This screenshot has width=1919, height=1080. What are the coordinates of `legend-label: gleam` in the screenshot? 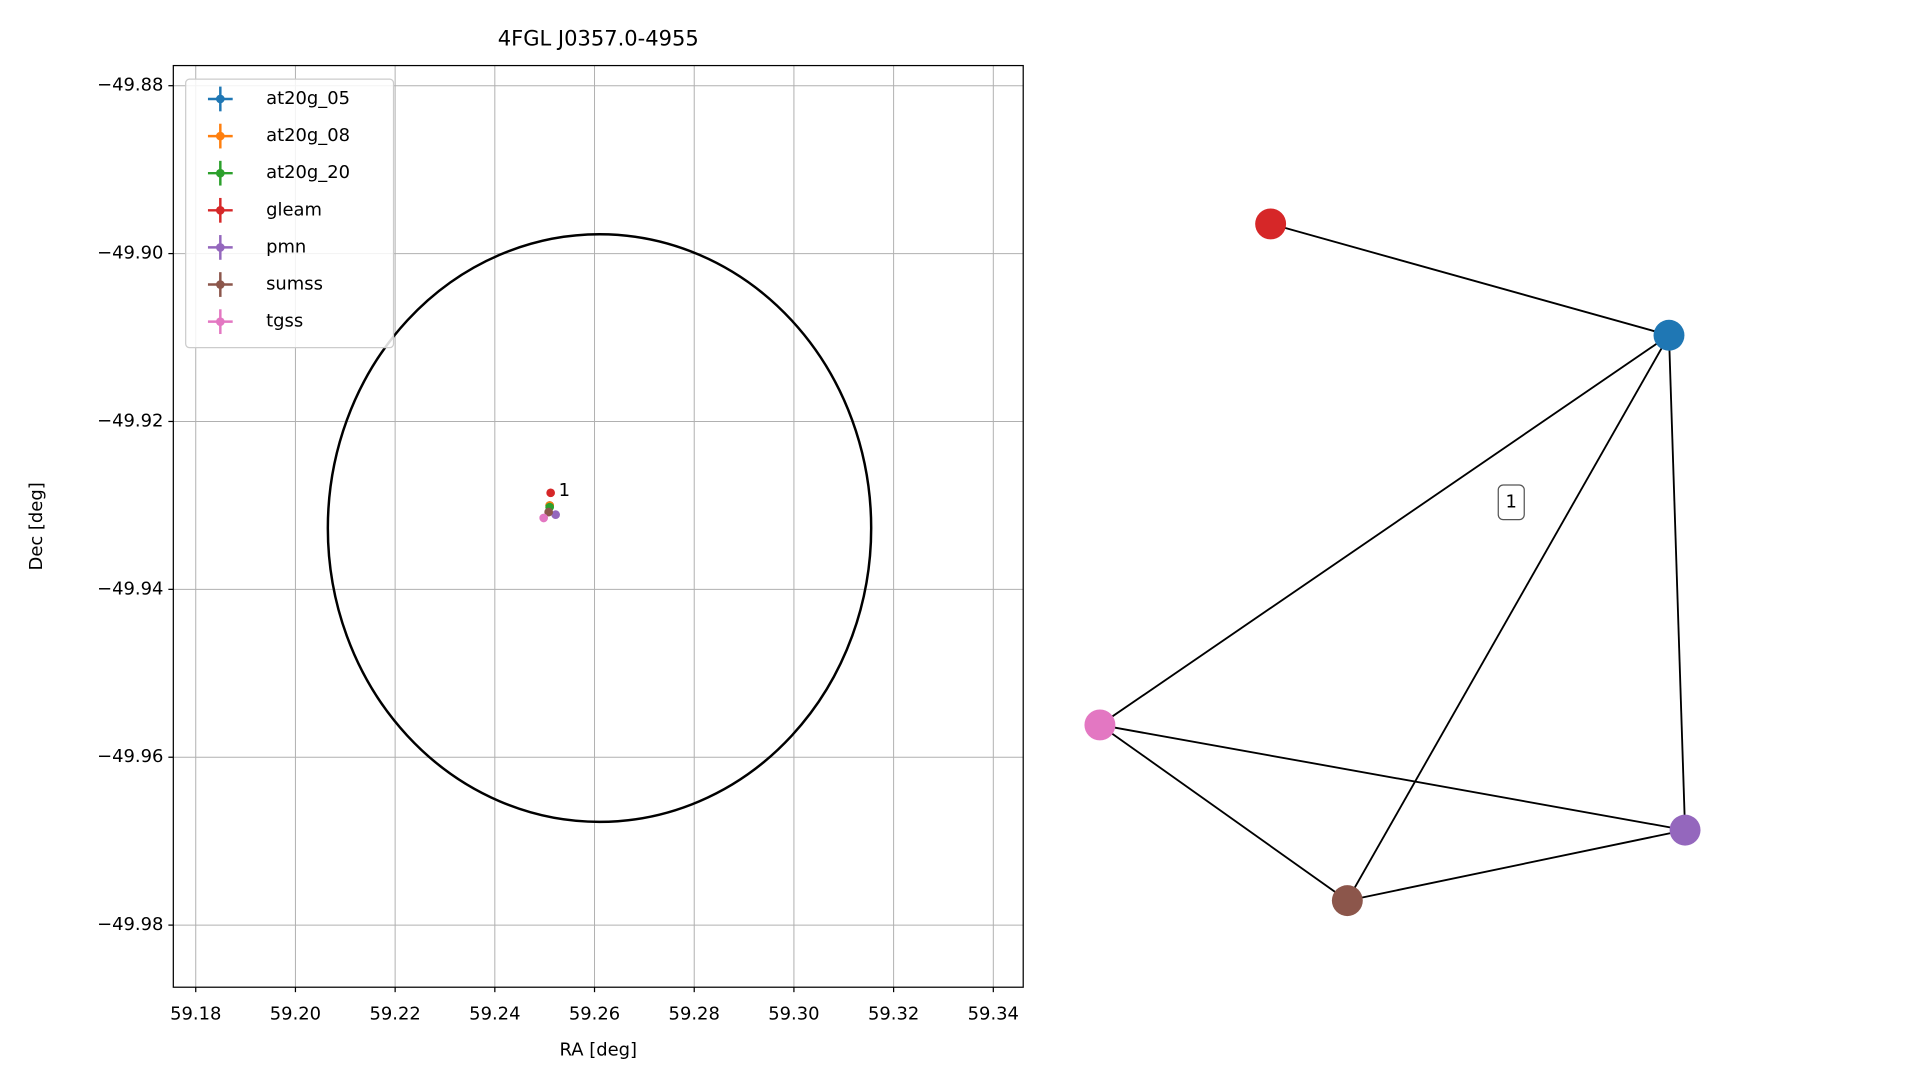 It's located at (294, 209).